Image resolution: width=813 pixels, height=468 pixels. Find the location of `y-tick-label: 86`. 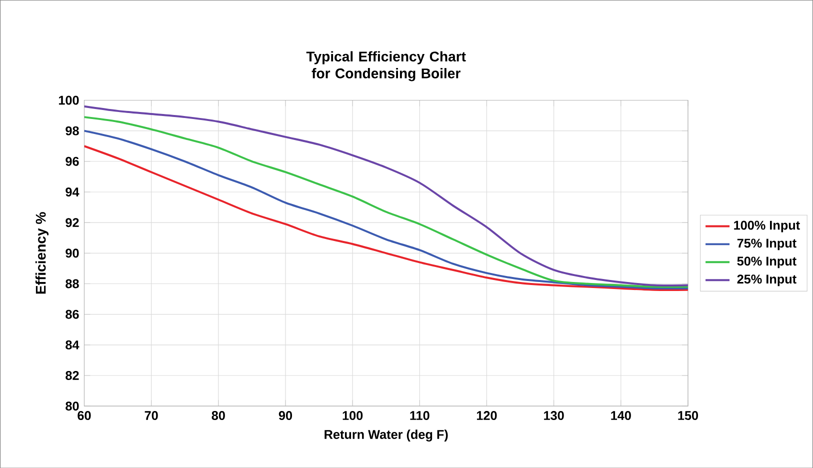

y-tick-label: 86 is located at coordinates (72, 314).